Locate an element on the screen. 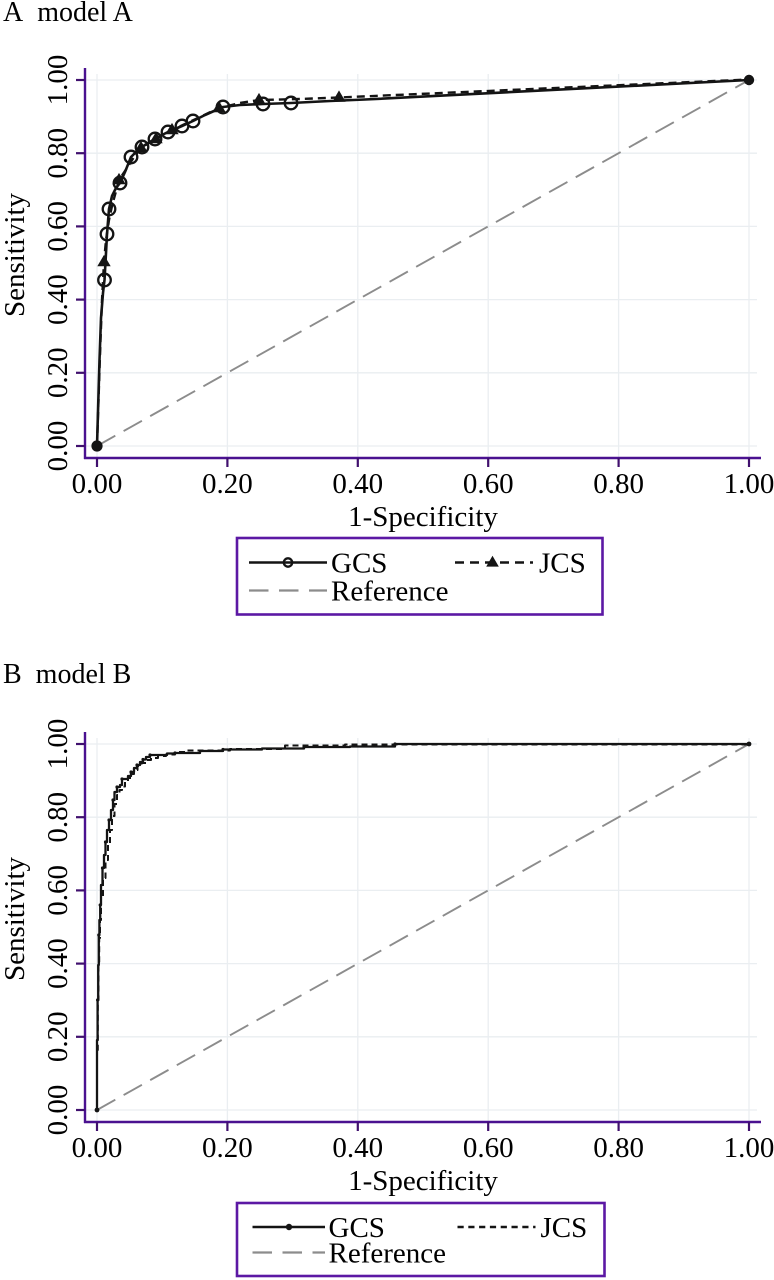 The width and height of the screenshot is (774, 1280). svg-text: B model B is located at coordinates (67, 674).